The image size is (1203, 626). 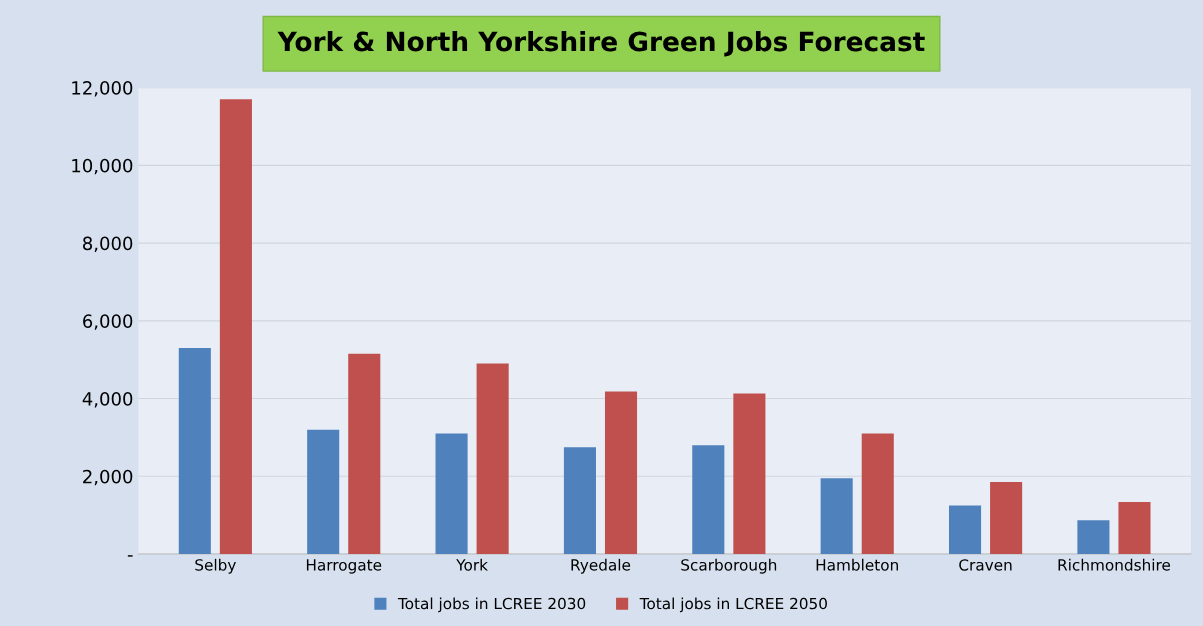 What do you see at coordinates (472, 564) in the screenshot?
I see `x-tick-label: York` at bounding box center [472, 564].